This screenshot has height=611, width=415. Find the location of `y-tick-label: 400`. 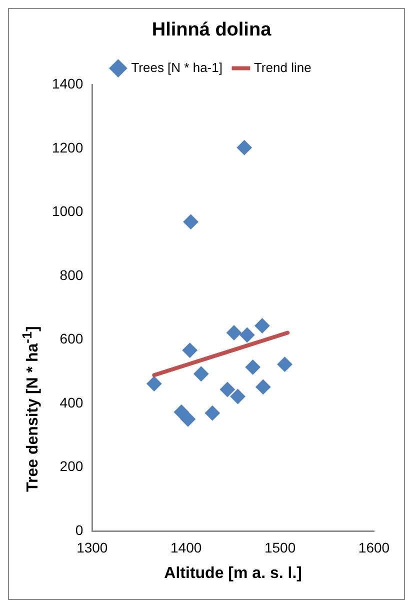

y-tick-label: 400 is located at coordinates (72, 402).